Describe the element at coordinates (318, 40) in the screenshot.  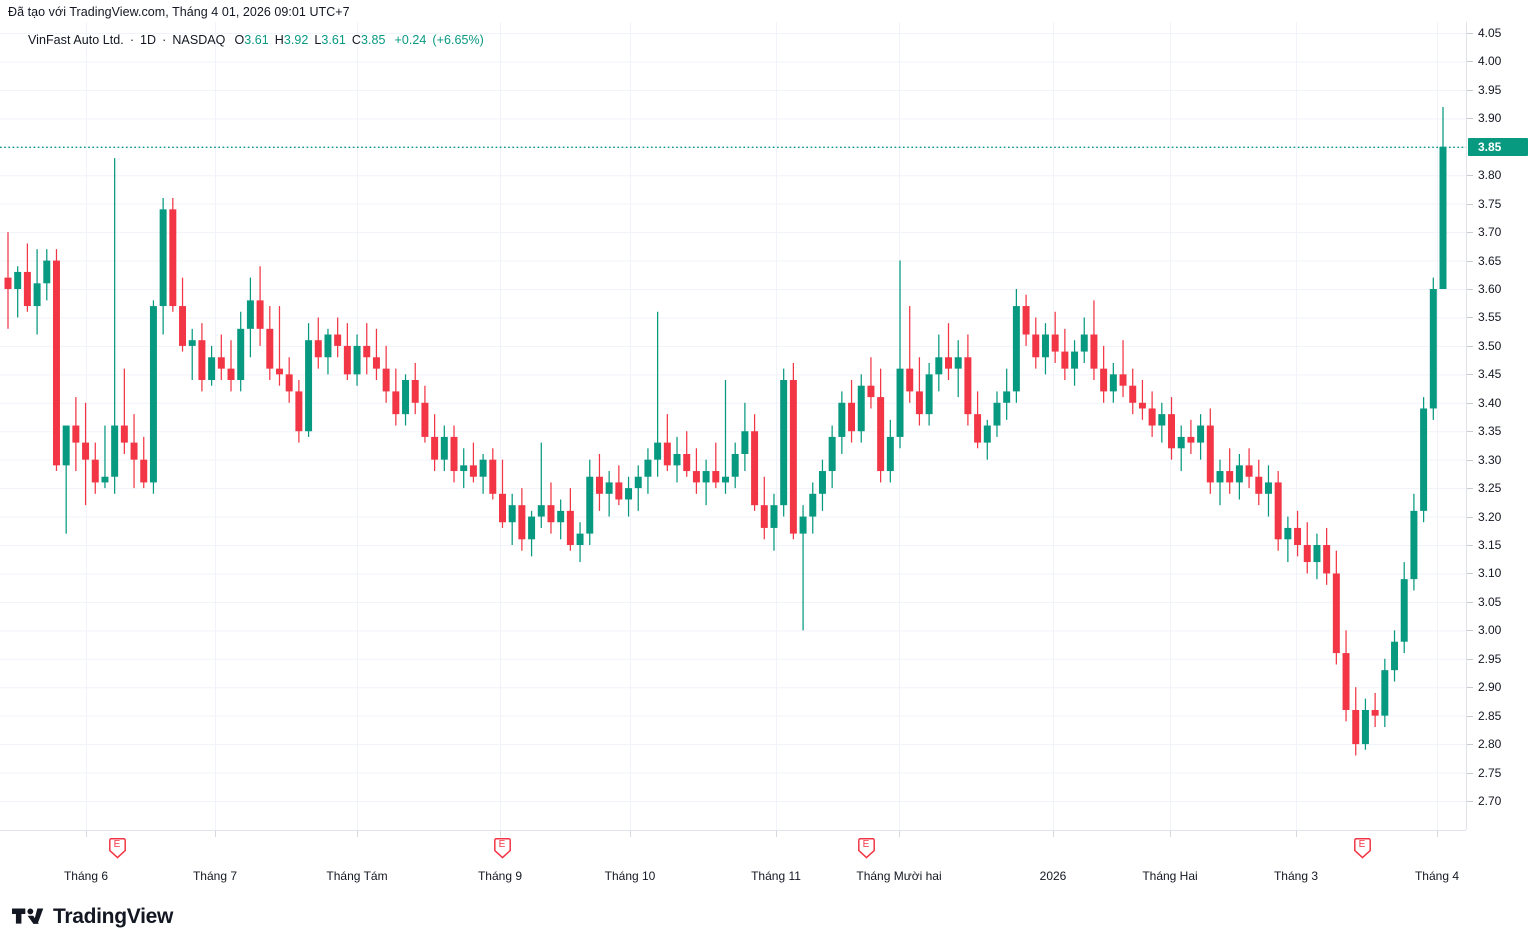
I see `legend-low-key: L` at that location.